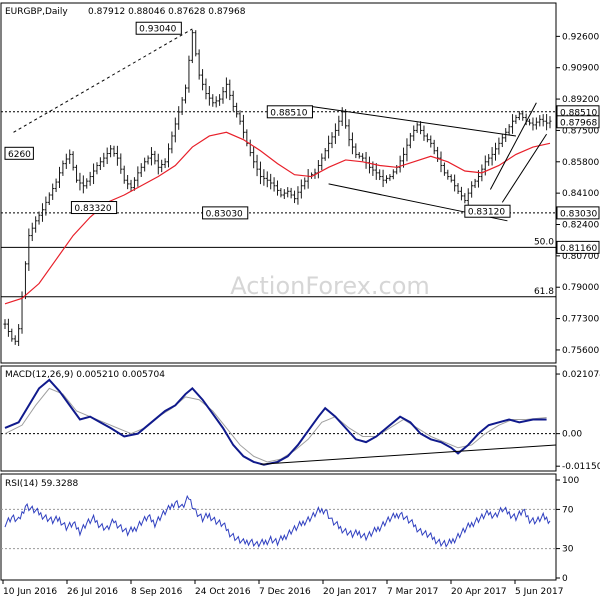 This screenshot has height=600, width=600. Describe the element at coordinates (581, 375) in the screenshot. I see `macd-axis-label: 0.021074` at that location.